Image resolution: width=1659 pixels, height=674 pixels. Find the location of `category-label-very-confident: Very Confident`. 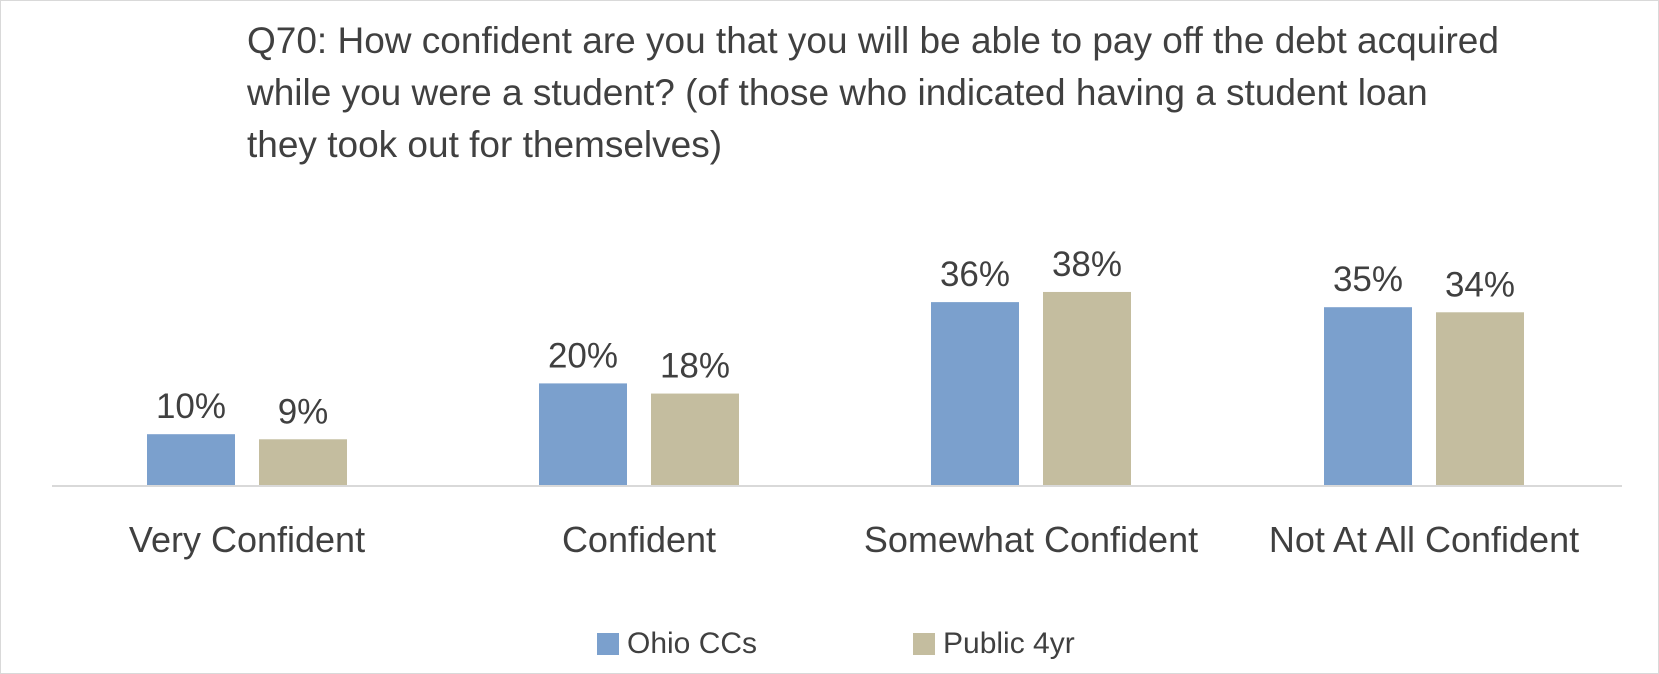

category-label-very-confident: Very Confident is located at coordinates (247, 539).